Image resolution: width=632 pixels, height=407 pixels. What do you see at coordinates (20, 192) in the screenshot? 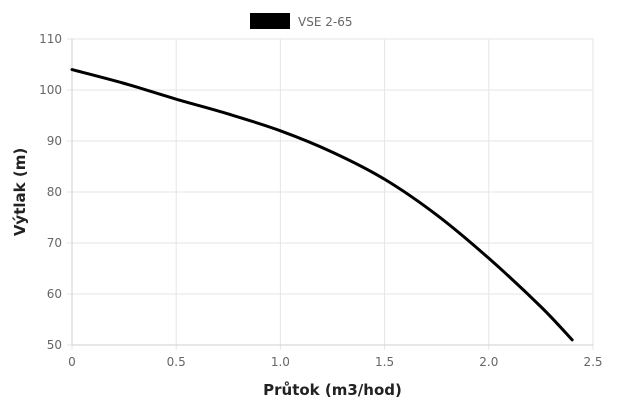
I see `y-axis-title: Výtlak (m)` at bounding box center [20, 192].